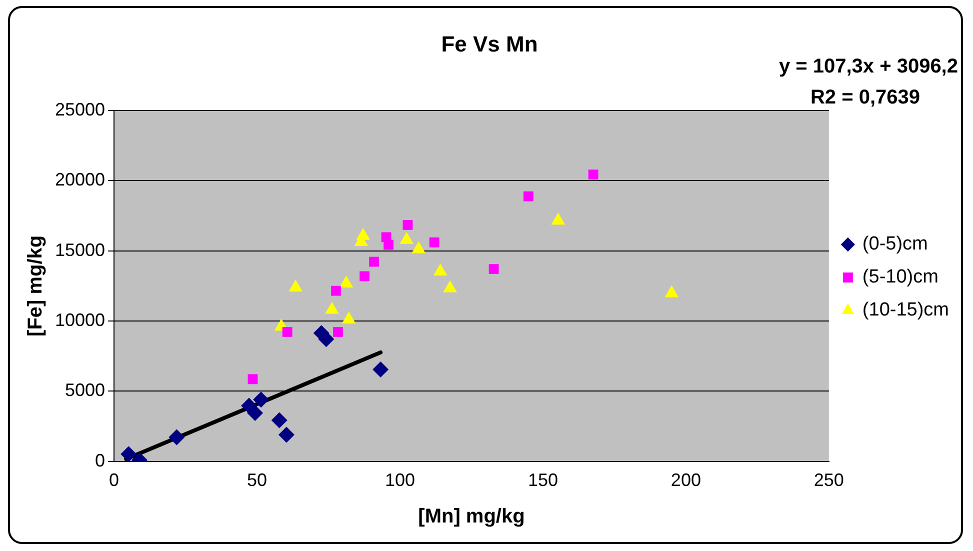 The width and height of the screenshot is (973, 551). I want to click on text: R2 = 0,7639, so click(865, 97).